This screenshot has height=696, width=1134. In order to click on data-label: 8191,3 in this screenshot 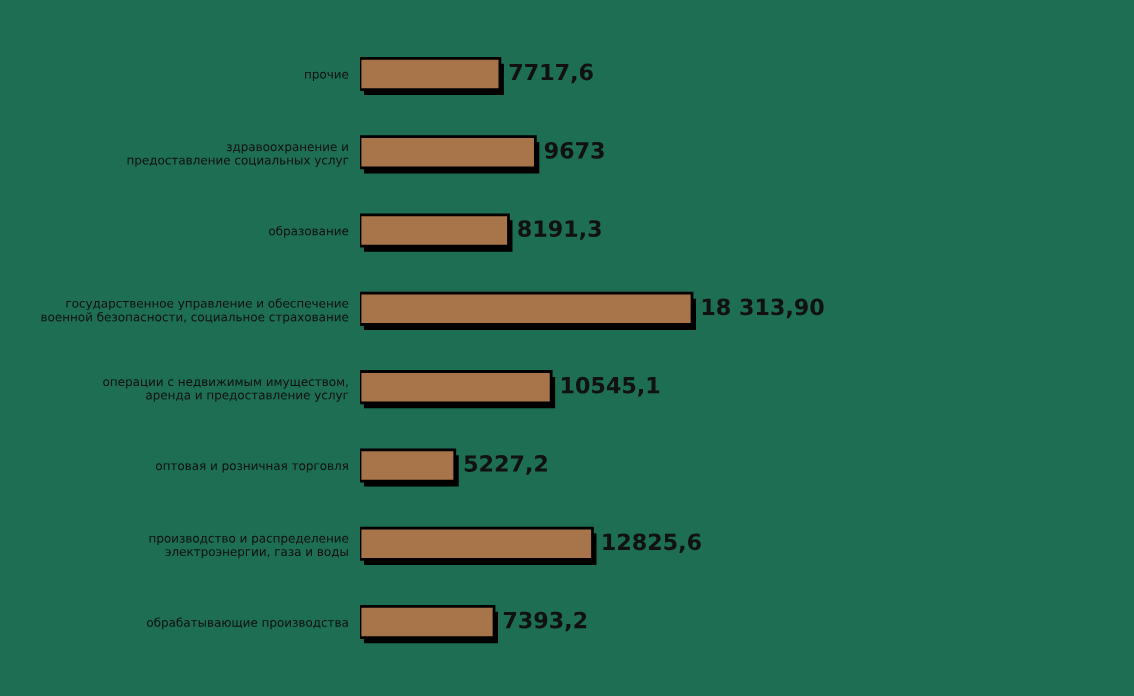, I will do `click(559, 230)`.